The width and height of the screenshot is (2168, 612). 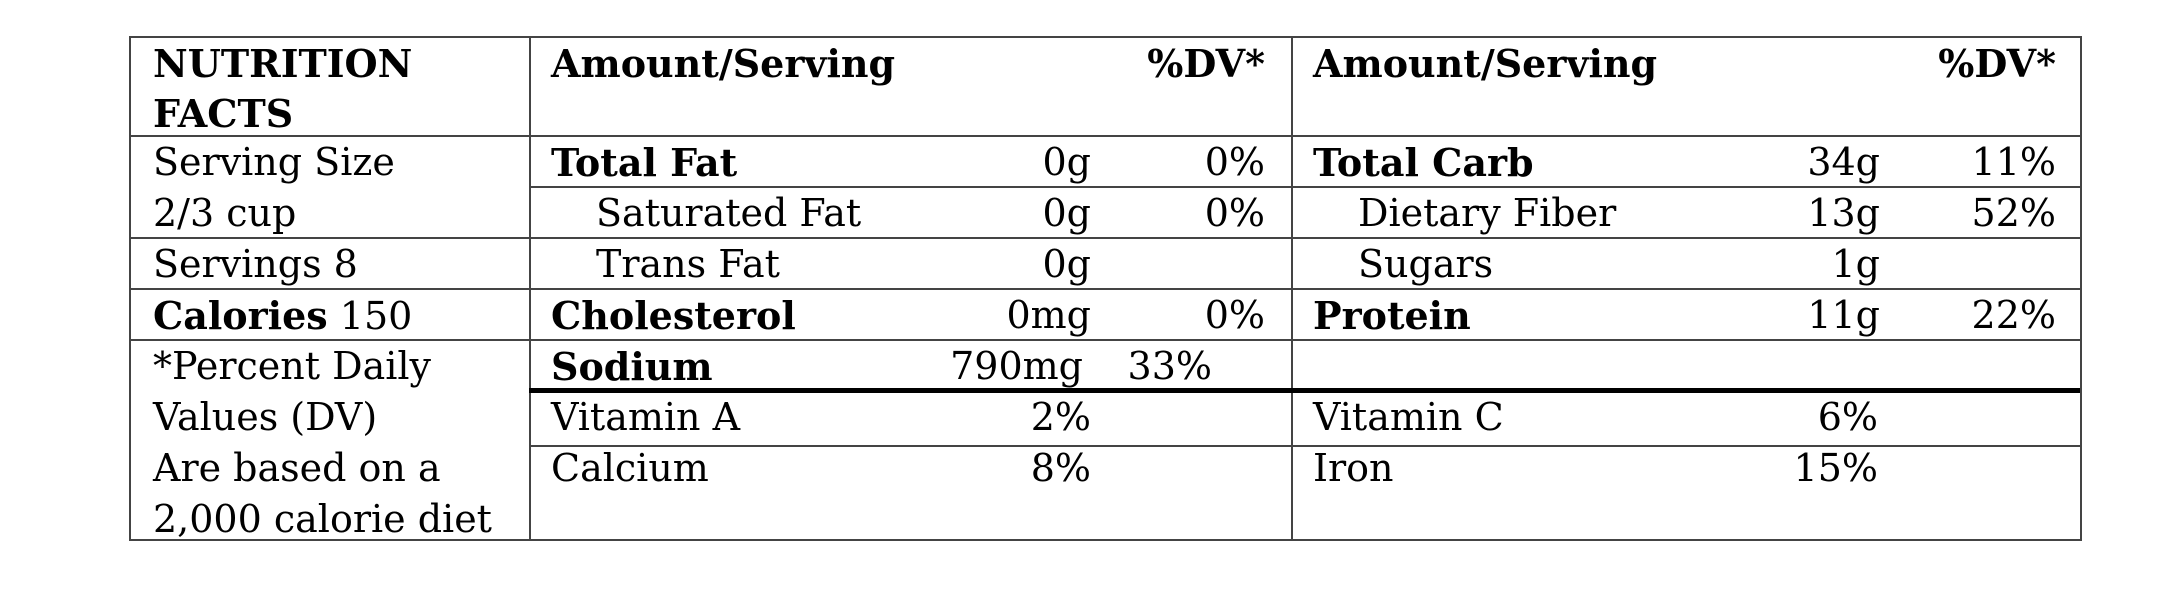 What do you see at coordinates (1487, 213) in the screenshot?
I see `nutrient-name: Dietary Fiber` at bounding box center [1487, 213].